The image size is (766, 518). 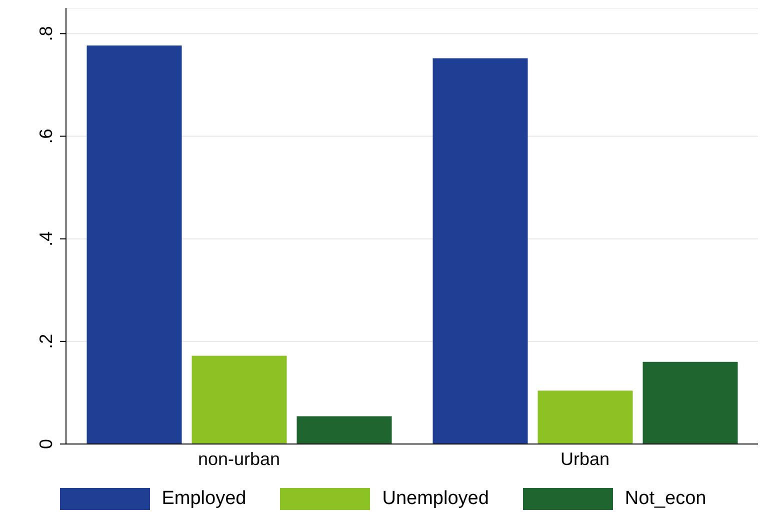 I want to click on legend-label: Employed, so click(x=204, y=499).